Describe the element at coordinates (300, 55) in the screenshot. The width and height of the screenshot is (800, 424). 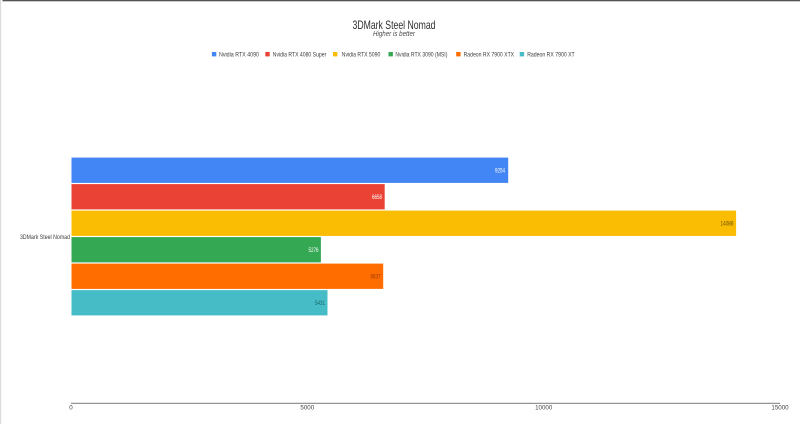
I see `svg-text: Nvidia RTX 4080 Super` at that location.